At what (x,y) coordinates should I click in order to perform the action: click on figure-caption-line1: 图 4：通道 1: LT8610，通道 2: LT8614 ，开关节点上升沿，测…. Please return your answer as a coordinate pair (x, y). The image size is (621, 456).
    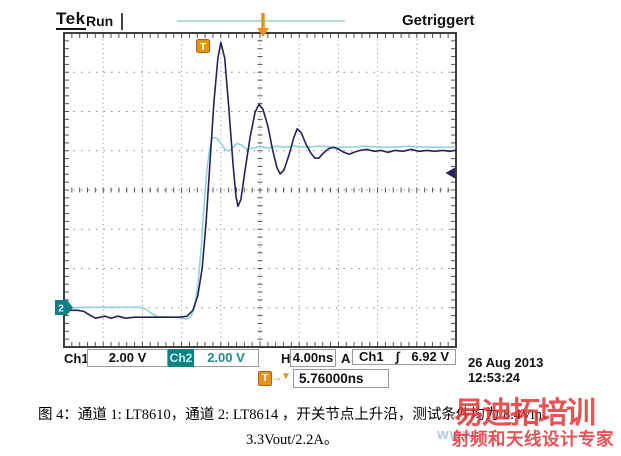
    Looking at the image, I should click on (297, 415).